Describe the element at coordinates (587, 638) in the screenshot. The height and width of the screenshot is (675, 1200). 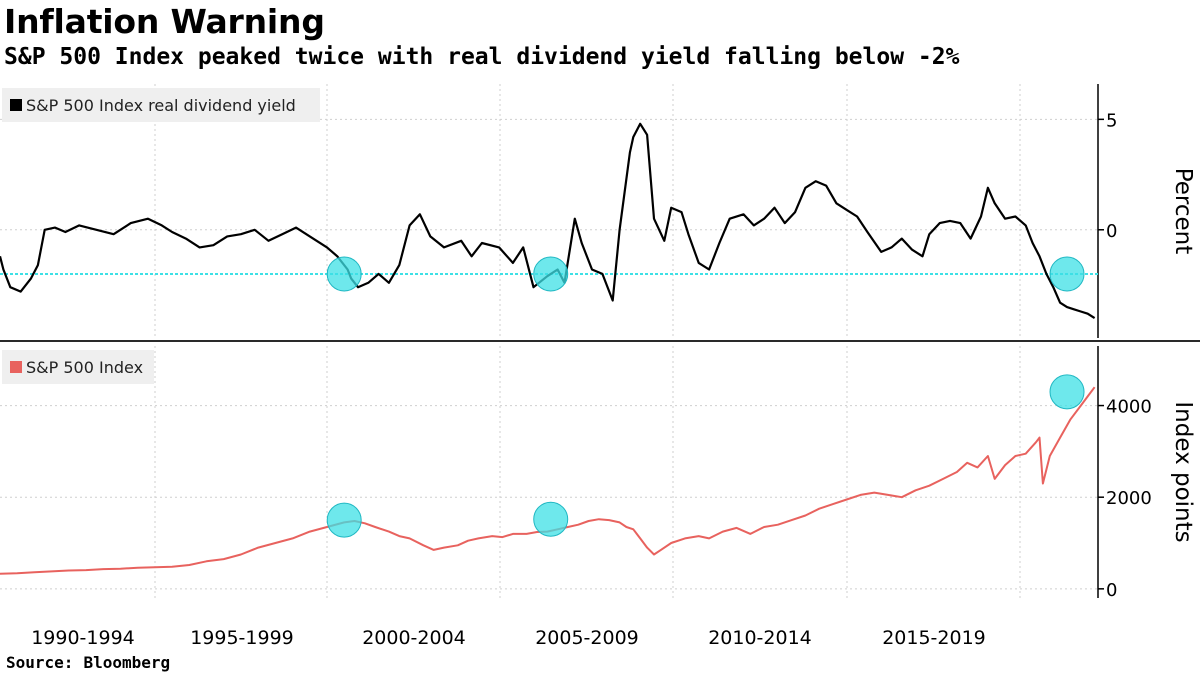
I see `x-tick-label-3: 2005-2009` at that location.